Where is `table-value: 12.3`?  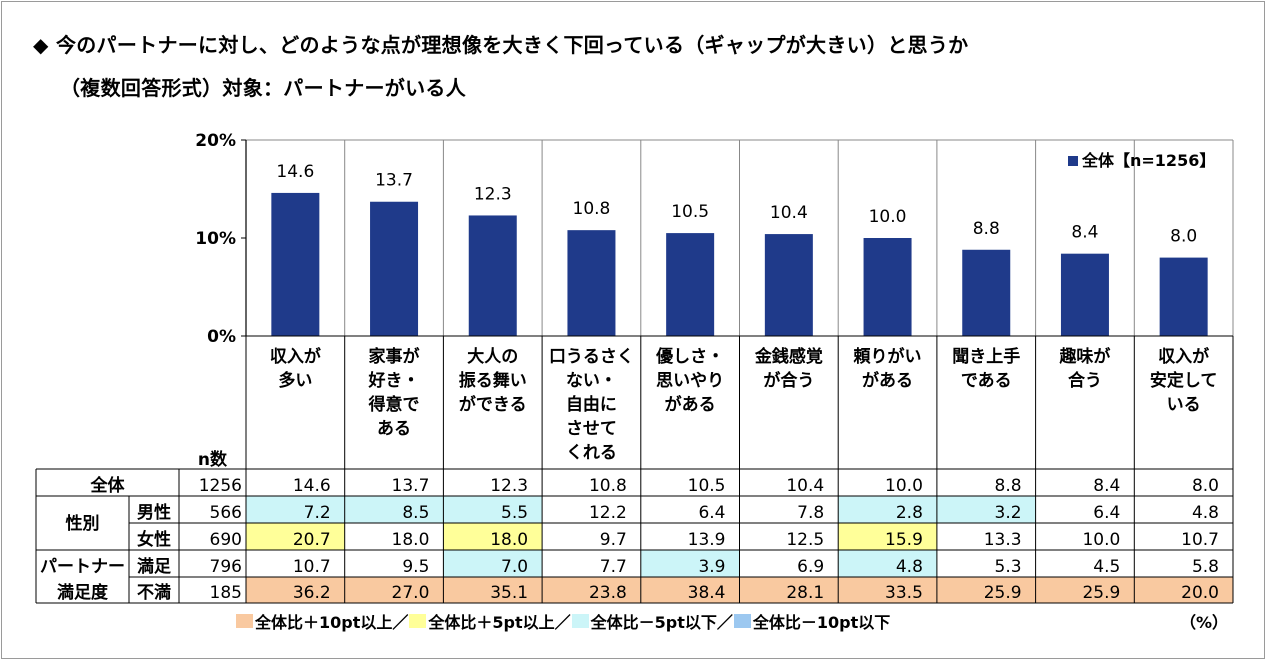
table-value: 12.3 is located at coordinates (509, 486).